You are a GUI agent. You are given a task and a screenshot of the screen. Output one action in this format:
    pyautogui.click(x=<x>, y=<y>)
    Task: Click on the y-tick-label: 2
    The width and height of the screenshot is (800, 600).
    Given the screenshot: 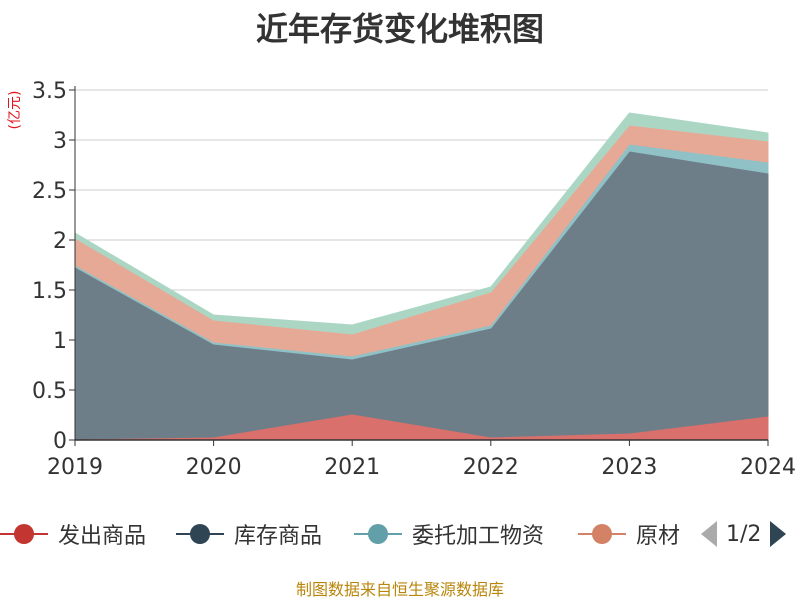 What is the action you would take?
    pyautogui.click(x=60, y=241)
    